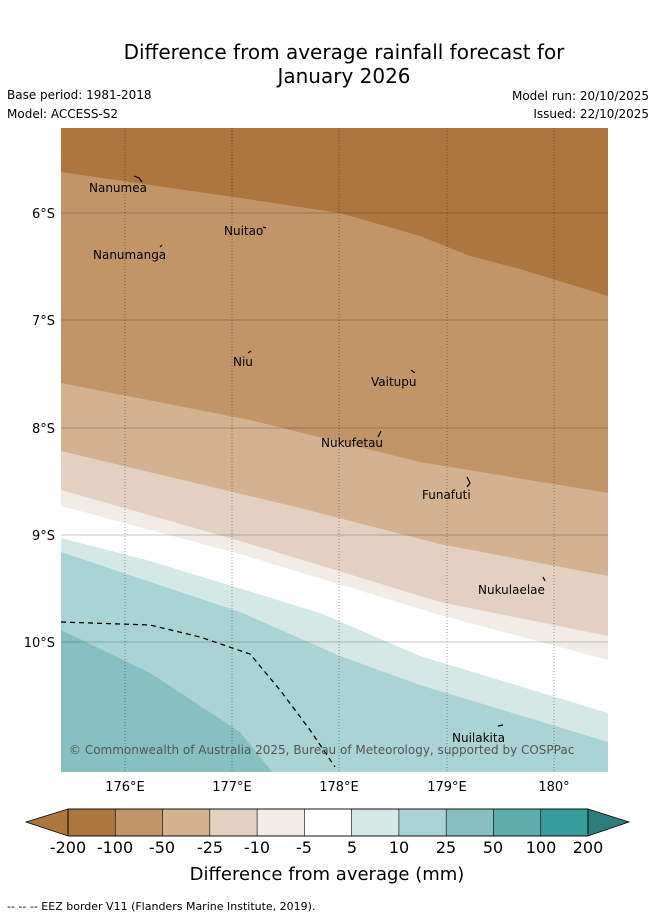 This screenshot has height=919, width=655. I want to click on x-tick-label: 180°, so click(553, 787).